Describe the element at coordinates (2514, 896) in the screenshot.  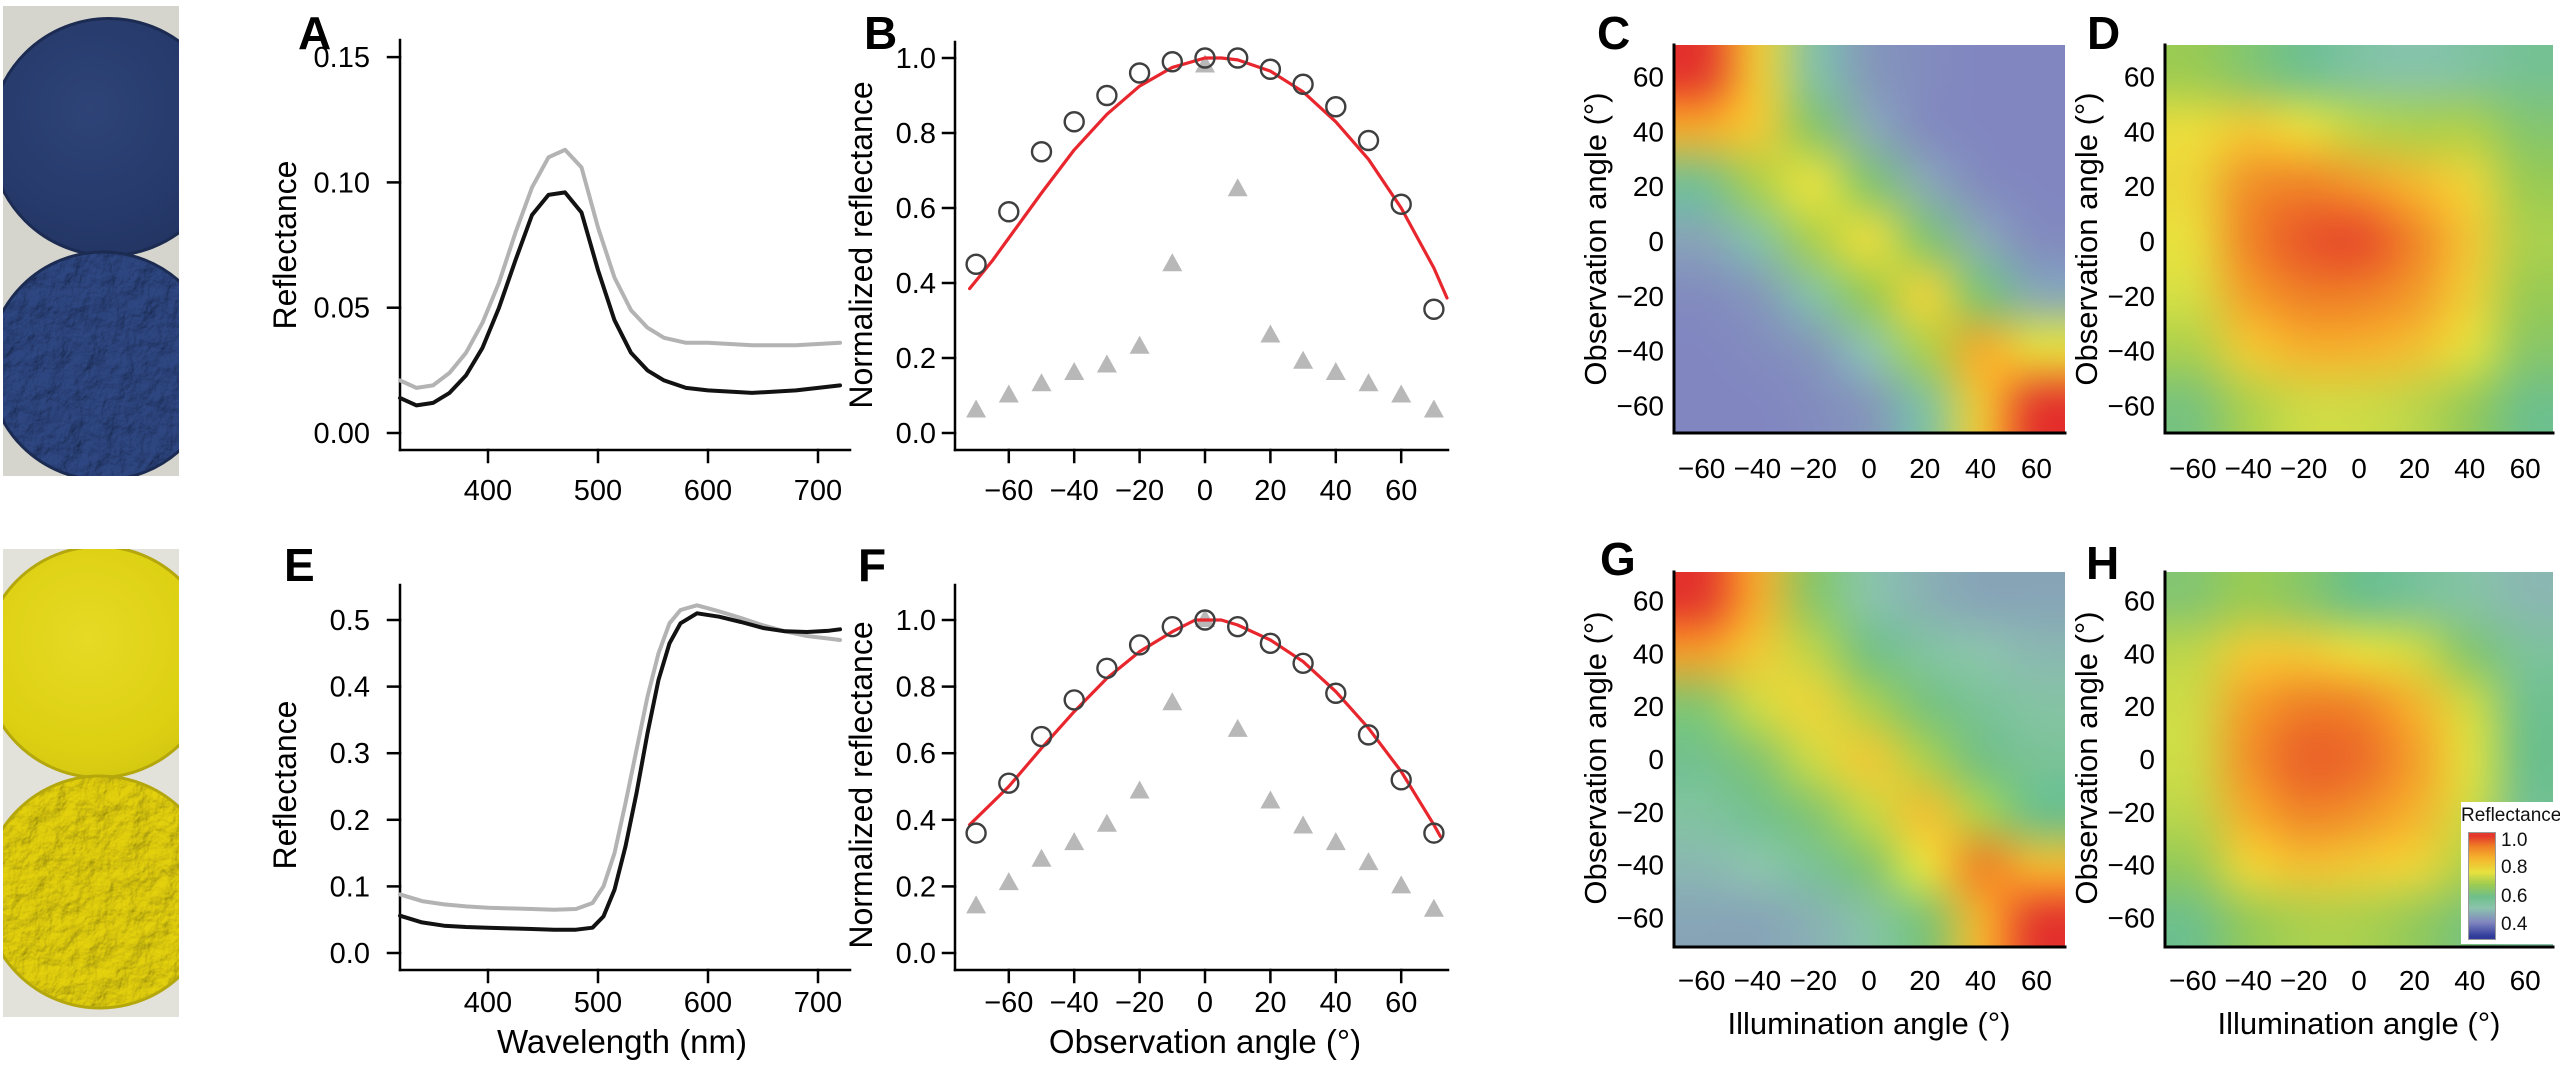
I see `legend-tick-0.6: 0.6` at that location.